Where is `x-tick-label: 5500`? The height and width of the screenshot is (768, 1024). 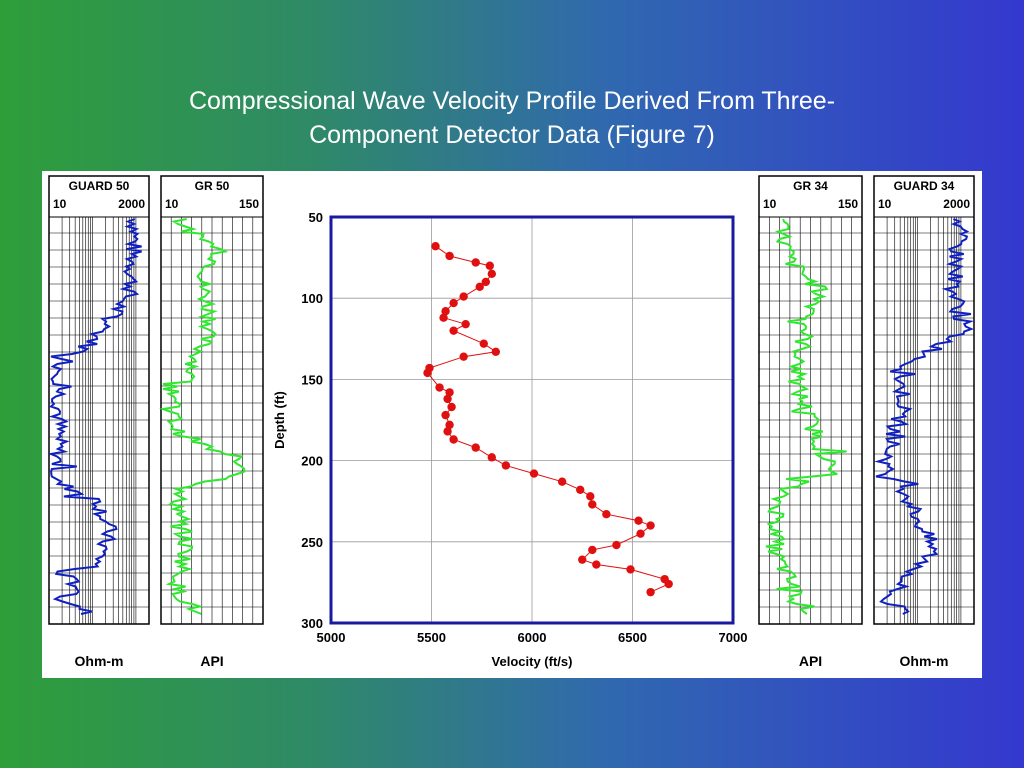 x-tick-label: 5500 is located at coordinates (431, 637).